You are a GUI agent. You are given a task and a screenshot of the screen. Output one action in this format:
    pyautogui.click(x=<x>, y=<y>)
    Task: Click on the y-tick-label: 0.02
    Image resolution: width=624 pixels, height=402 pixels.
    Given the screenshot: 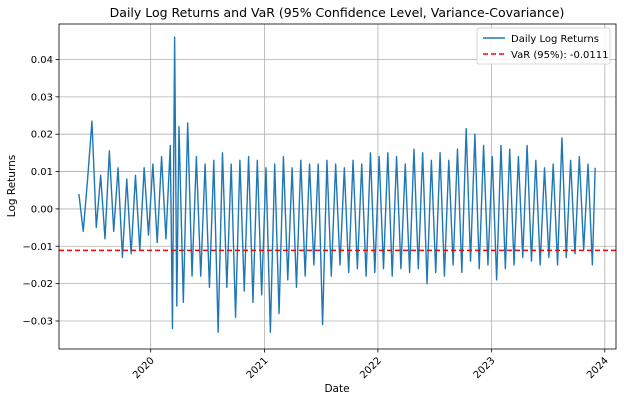 What is the action you would take?
    pyautogui.click(x=42, y=135)
    